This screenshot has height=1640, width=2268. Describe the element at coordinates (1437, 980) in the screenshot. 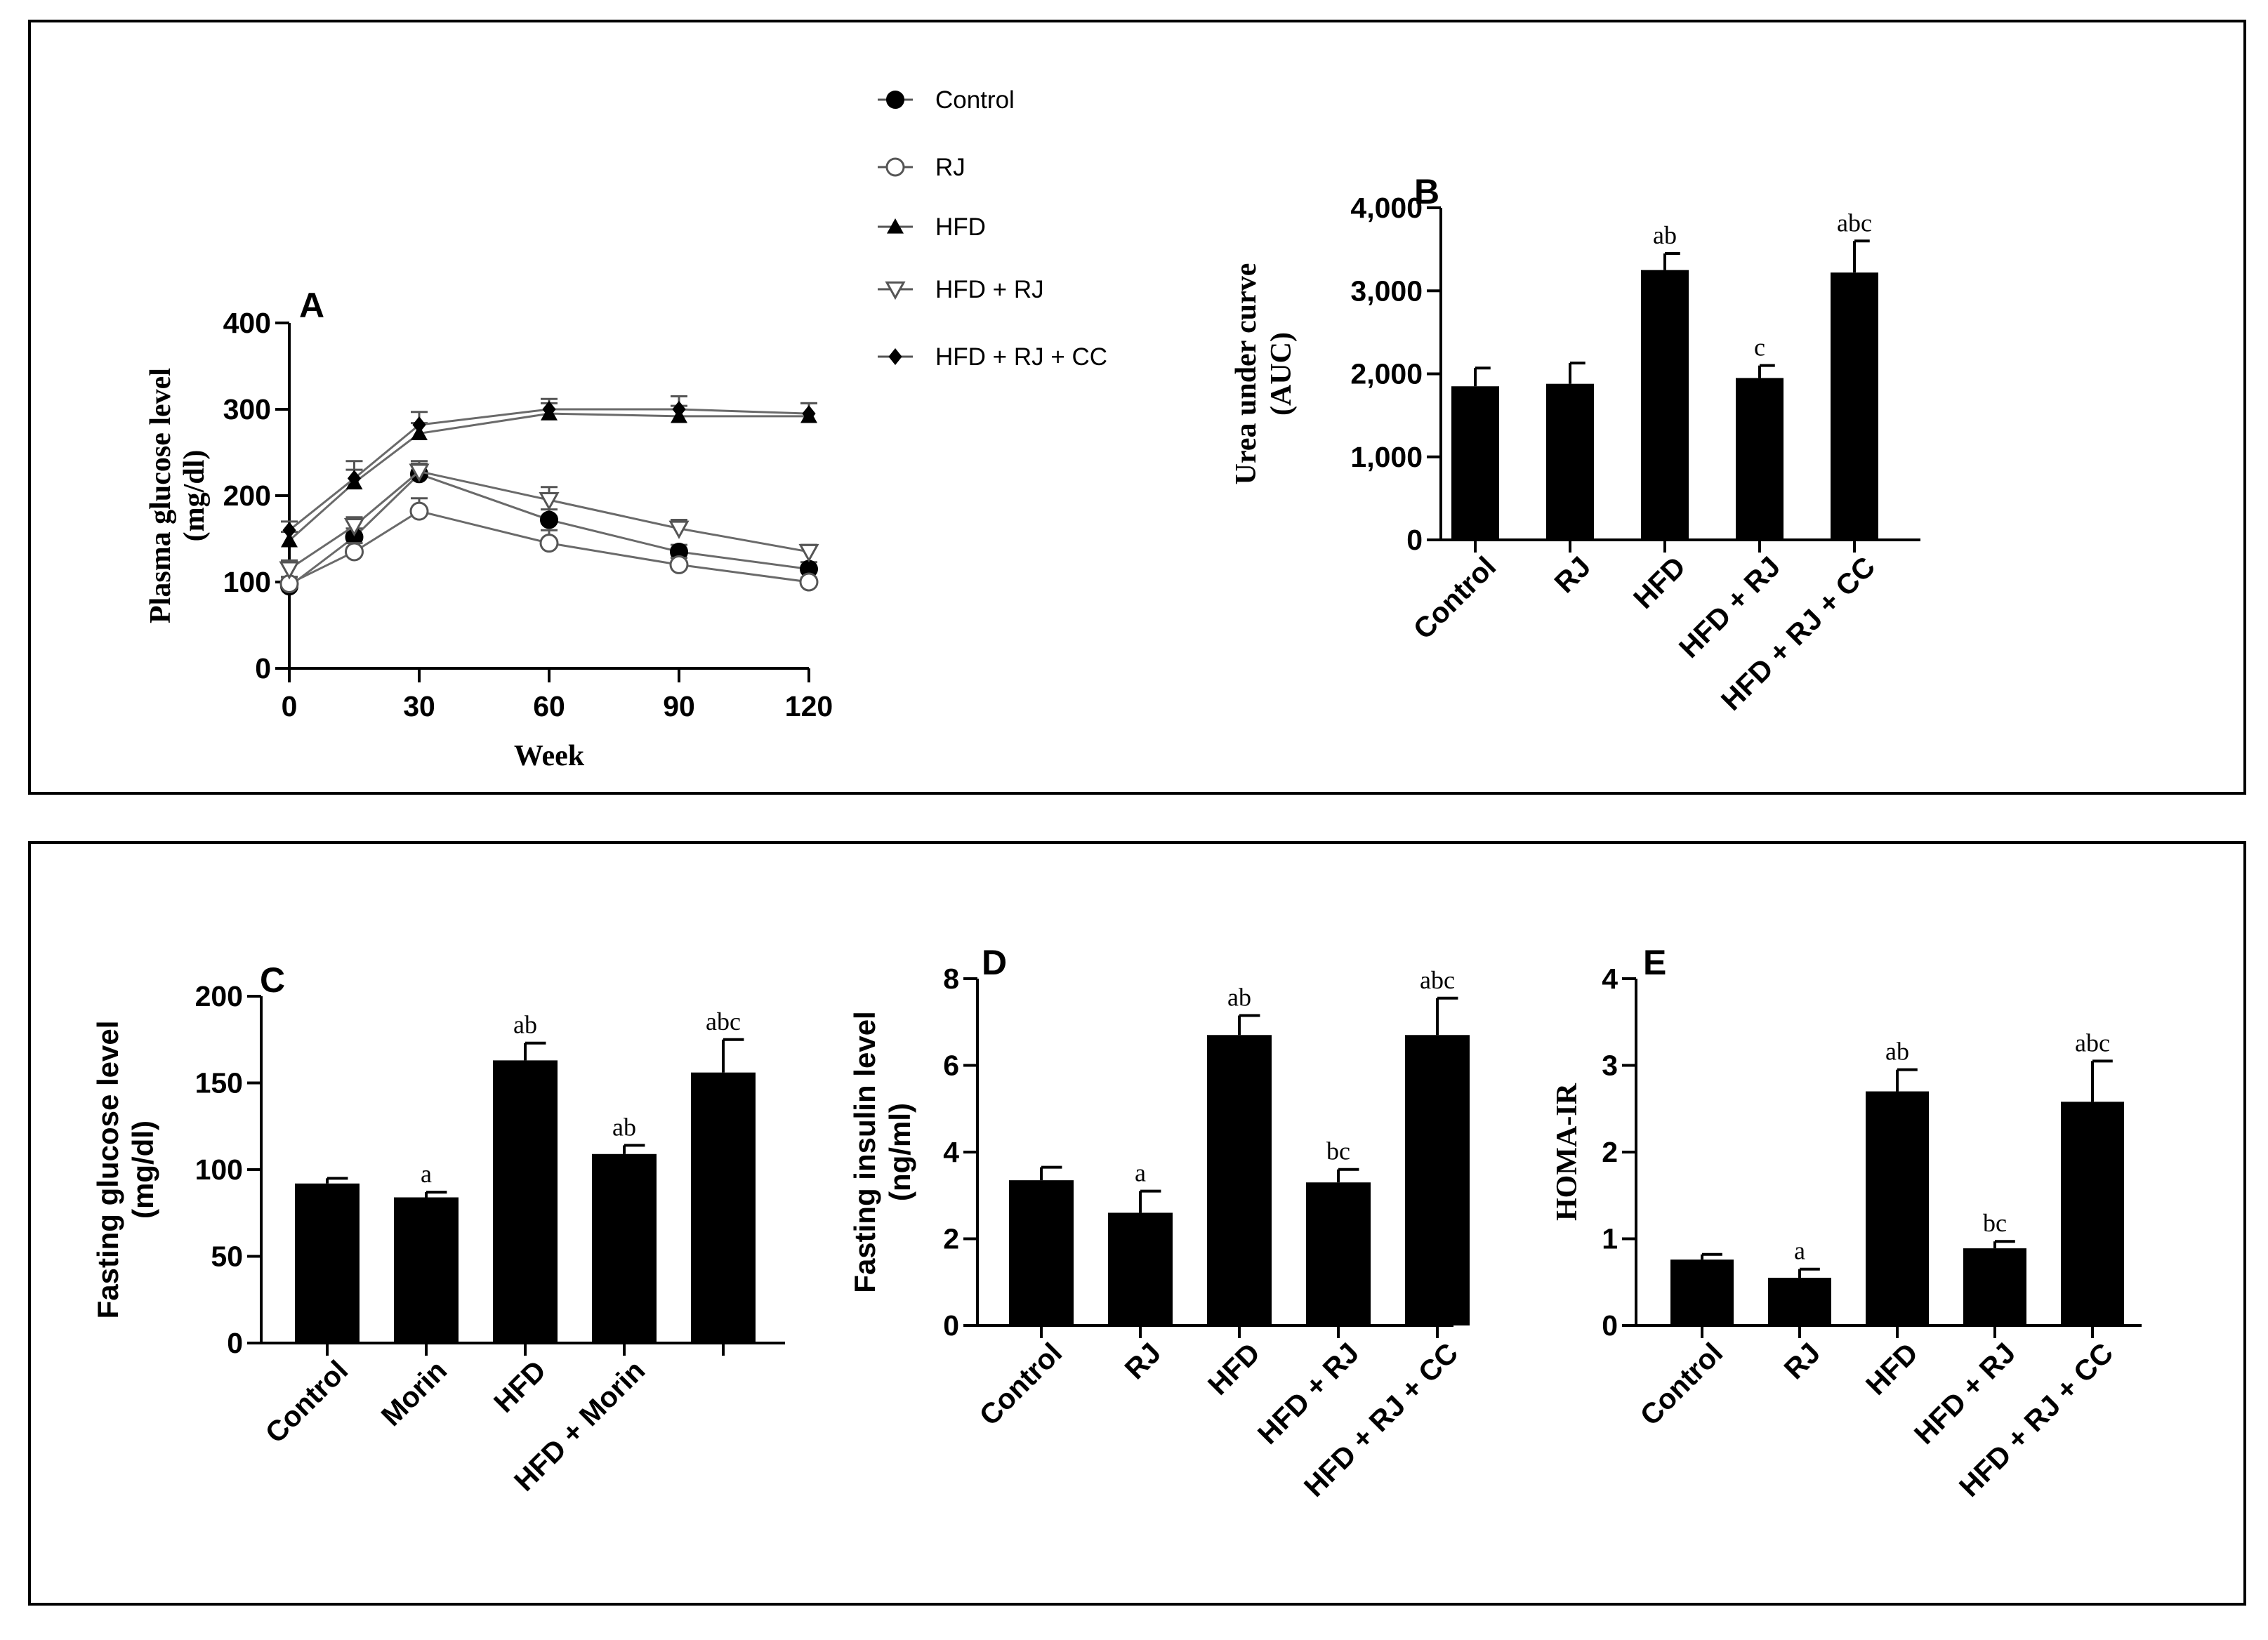

I see `panel-d-sig-label: abc` at that location.